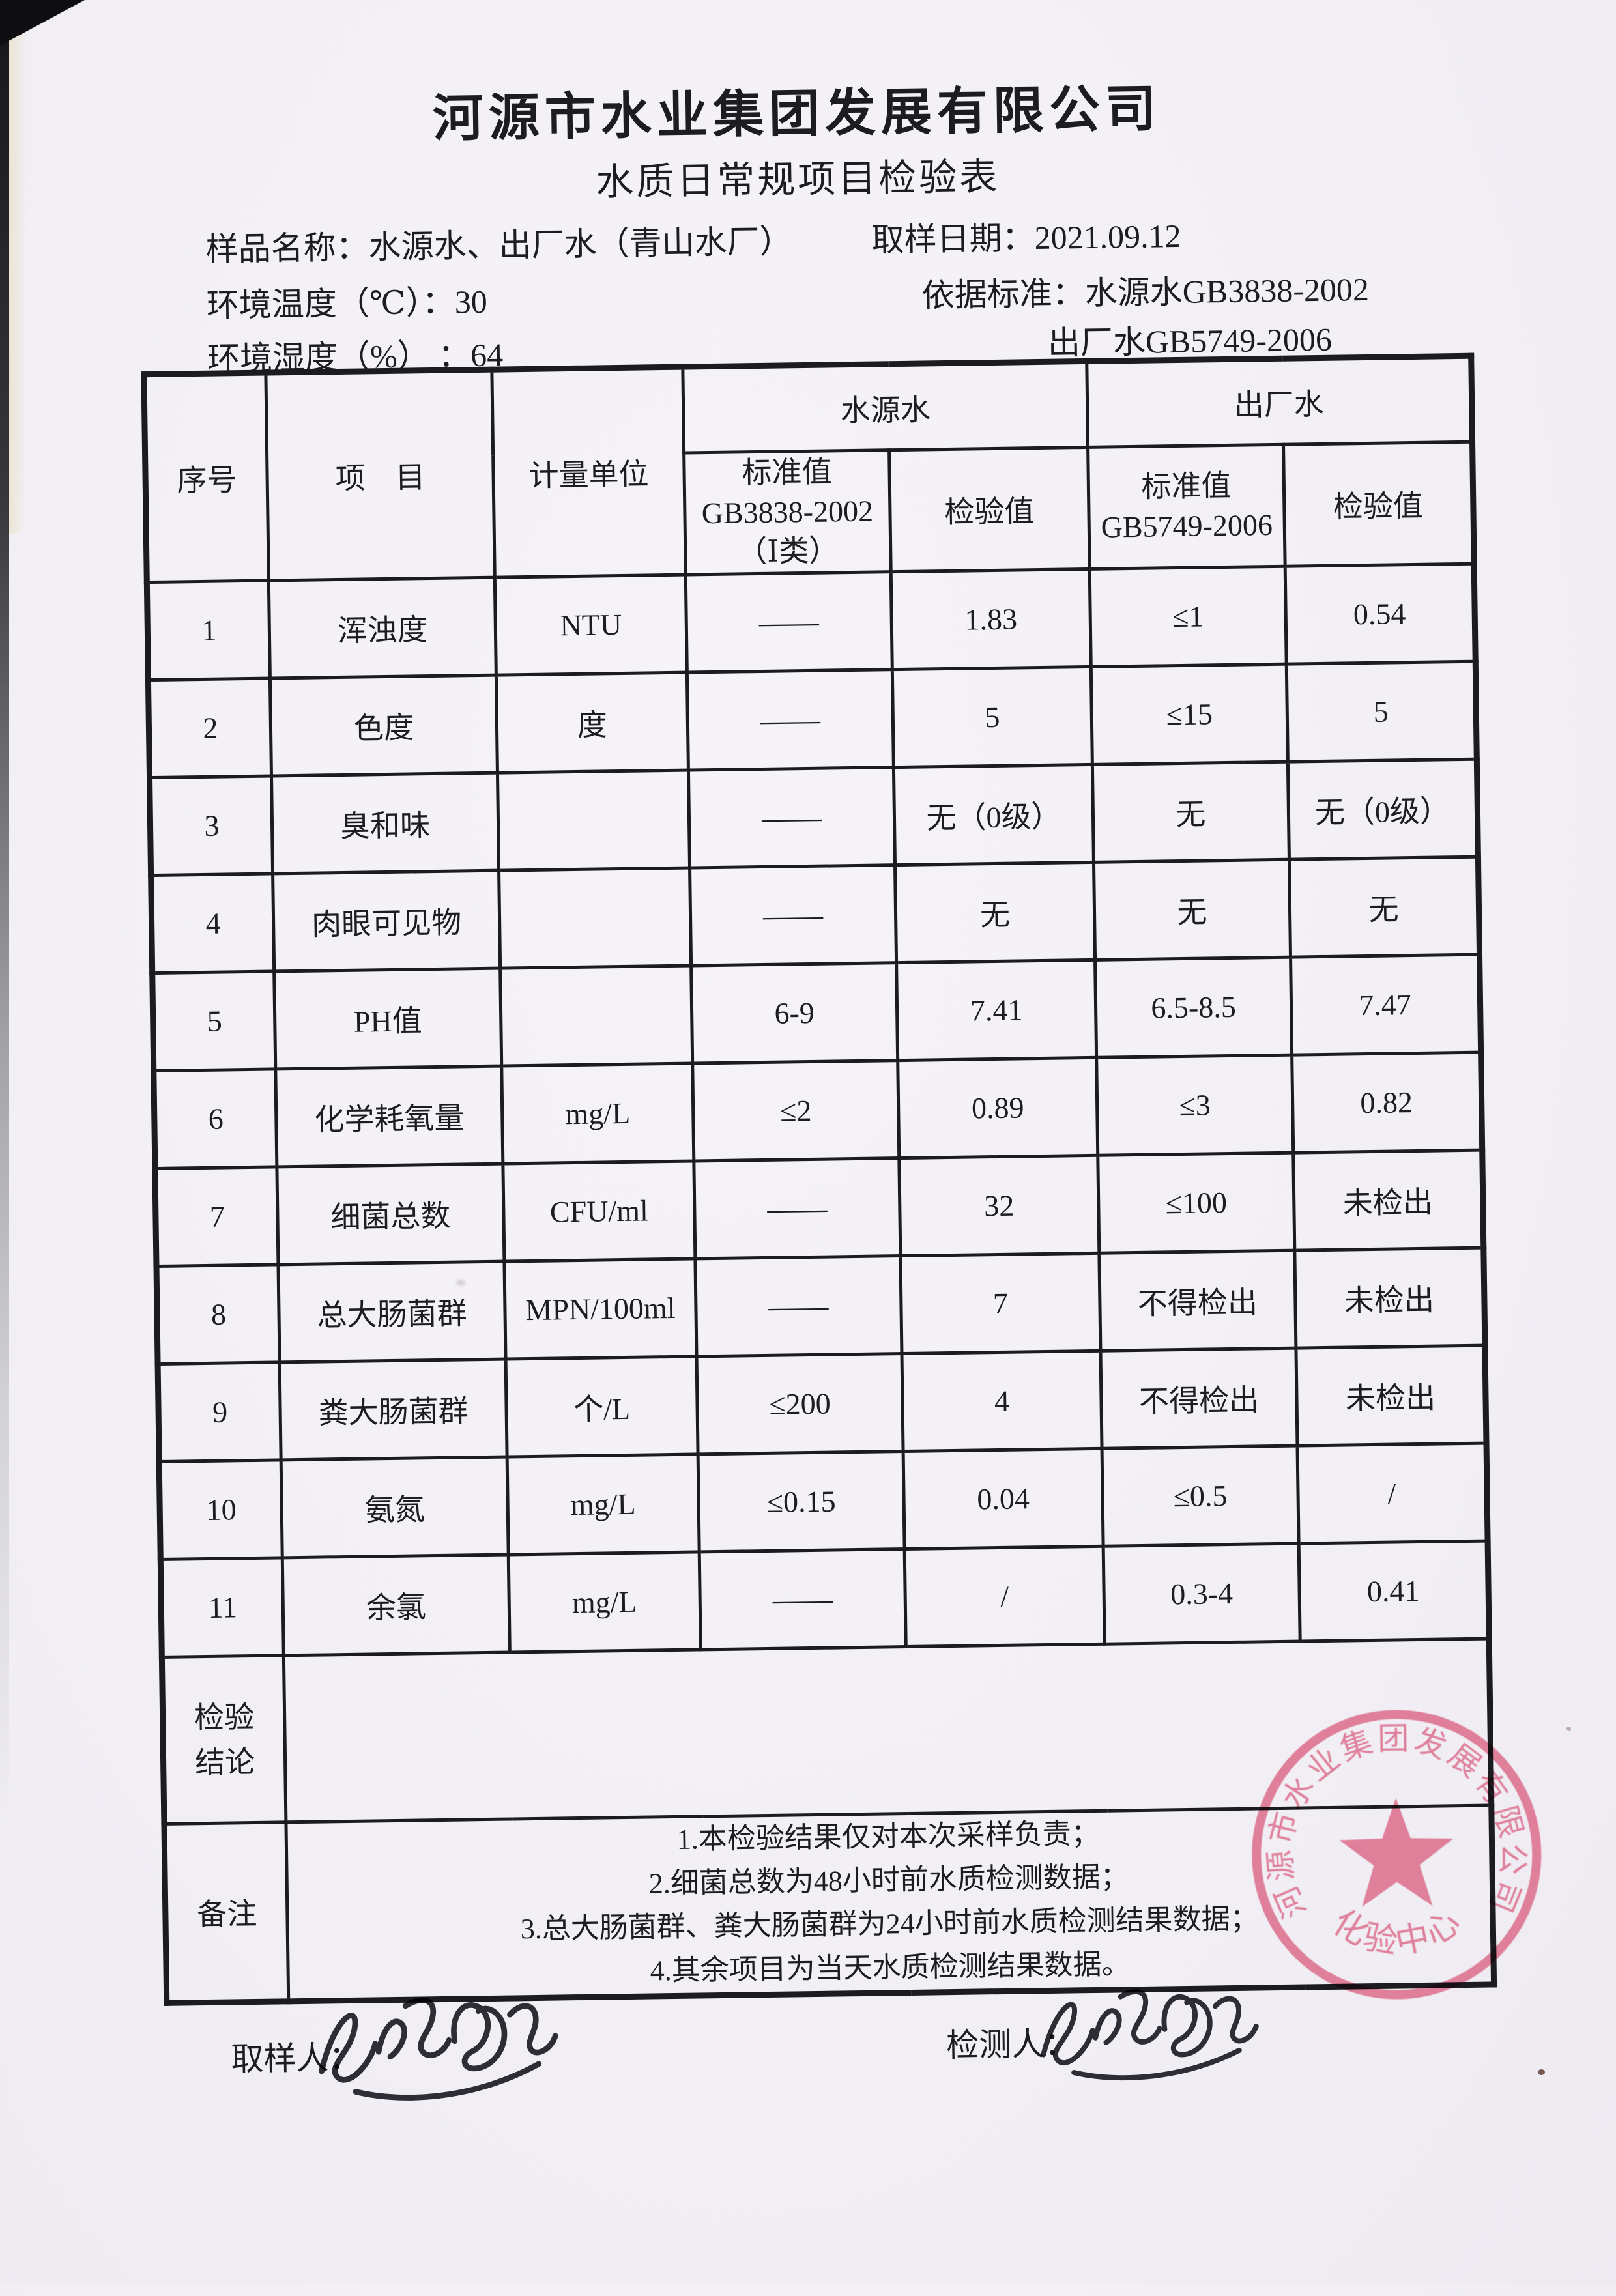 The image size is (1616, 2296). What do you see at coordinates (1397, 1932) in the screenshot?
I see `seal-center-text: 化验中心` at bounding box center [1397, 1932].